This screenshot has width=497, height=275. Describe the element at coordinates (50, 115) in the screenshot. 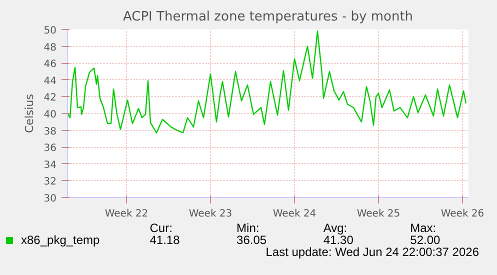

I see `y-tick-label: 40` at that location.